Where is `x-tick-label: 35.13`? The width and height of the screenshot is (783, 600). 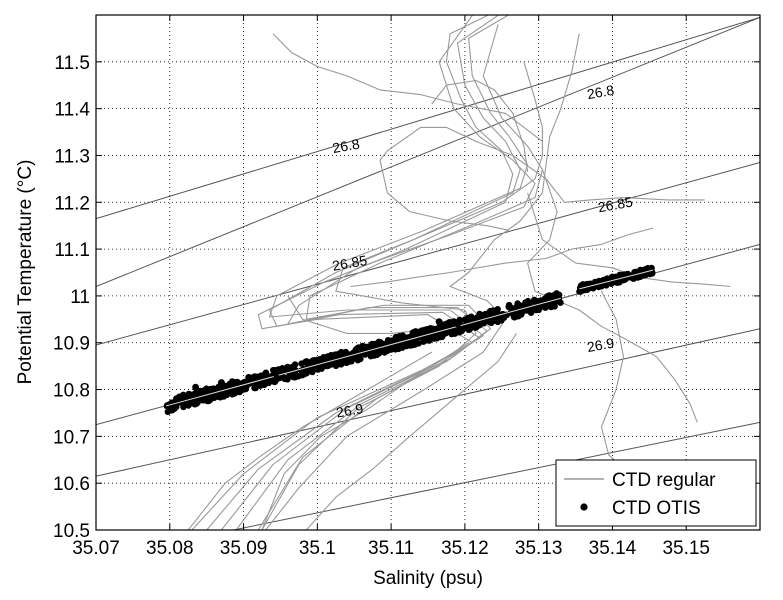 x-tick-label: 35.13 is located at coordinates (539, 548).